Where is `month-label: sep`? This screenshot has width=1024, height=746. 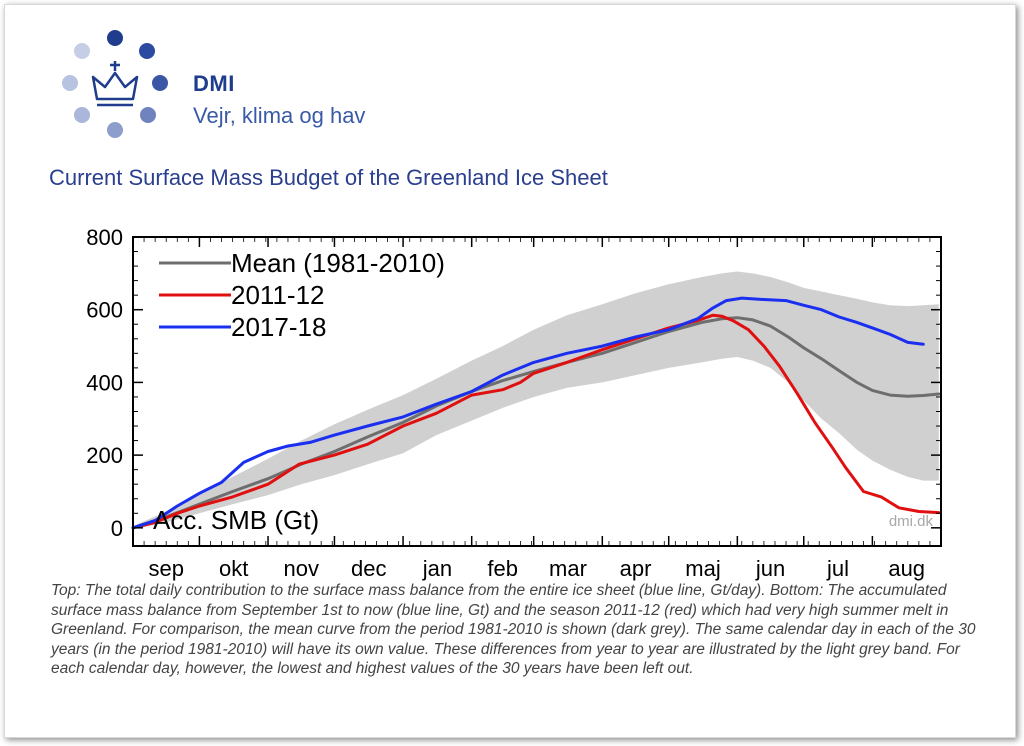 month-label: sep is located at coordinates (165, 568).